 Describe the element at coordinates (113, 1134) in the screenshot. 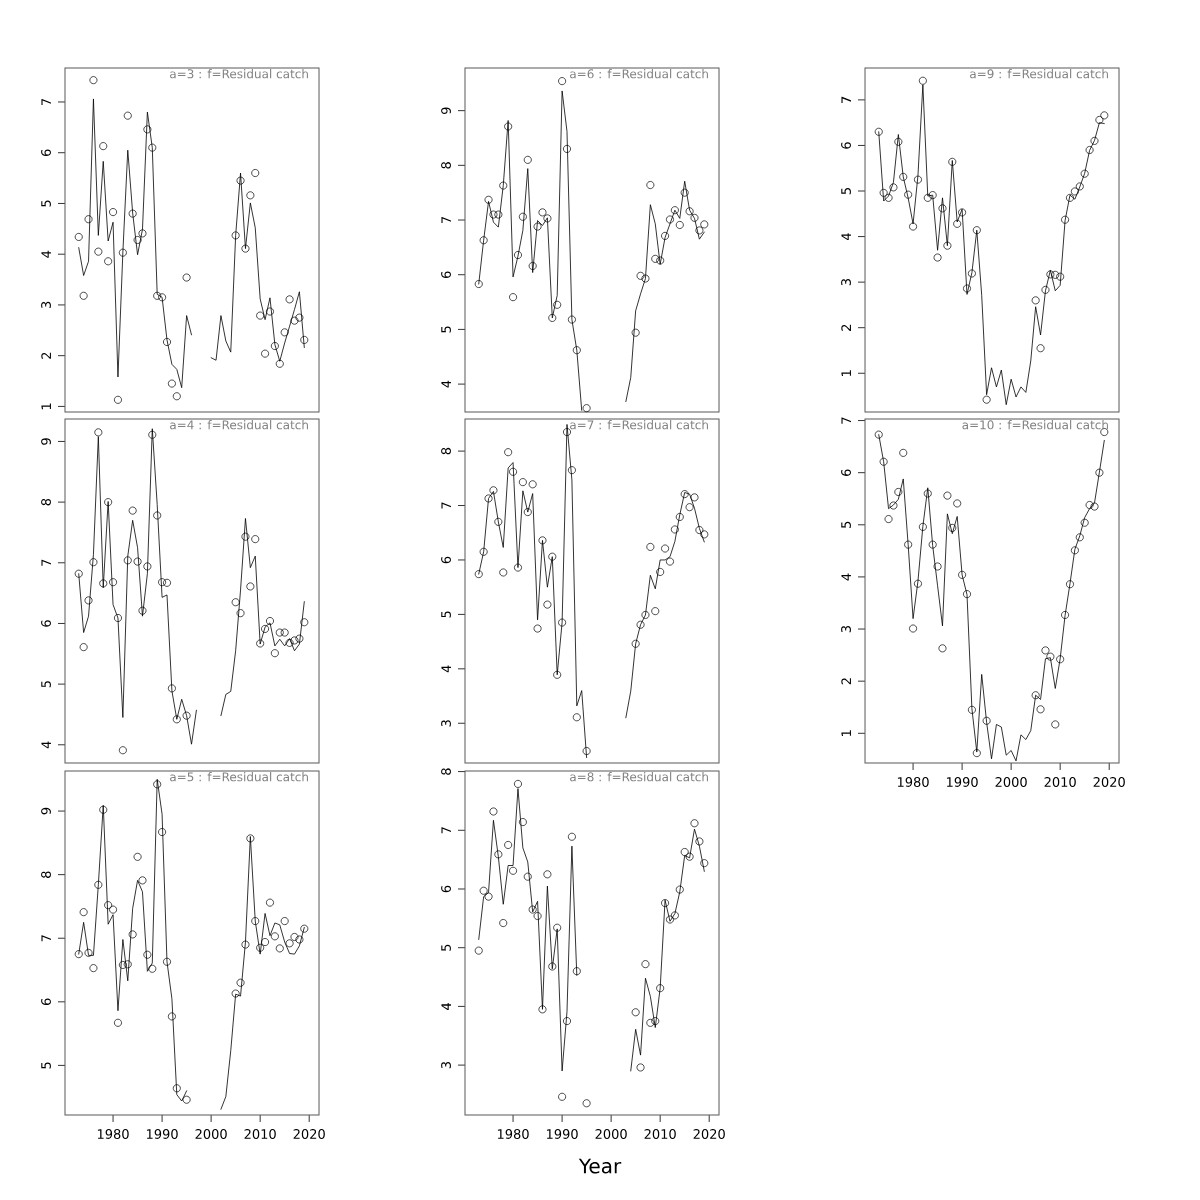

I see `x-tick-label: 1980` at that location.